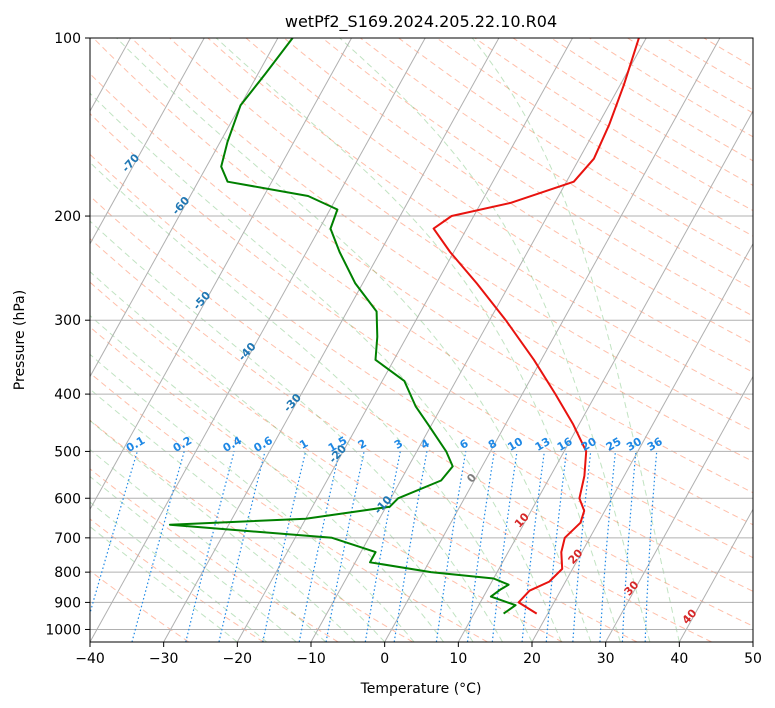  Describe the element at coordinates (690, 616) in the screenshot. I see `isotherm-label: 40` at that location.